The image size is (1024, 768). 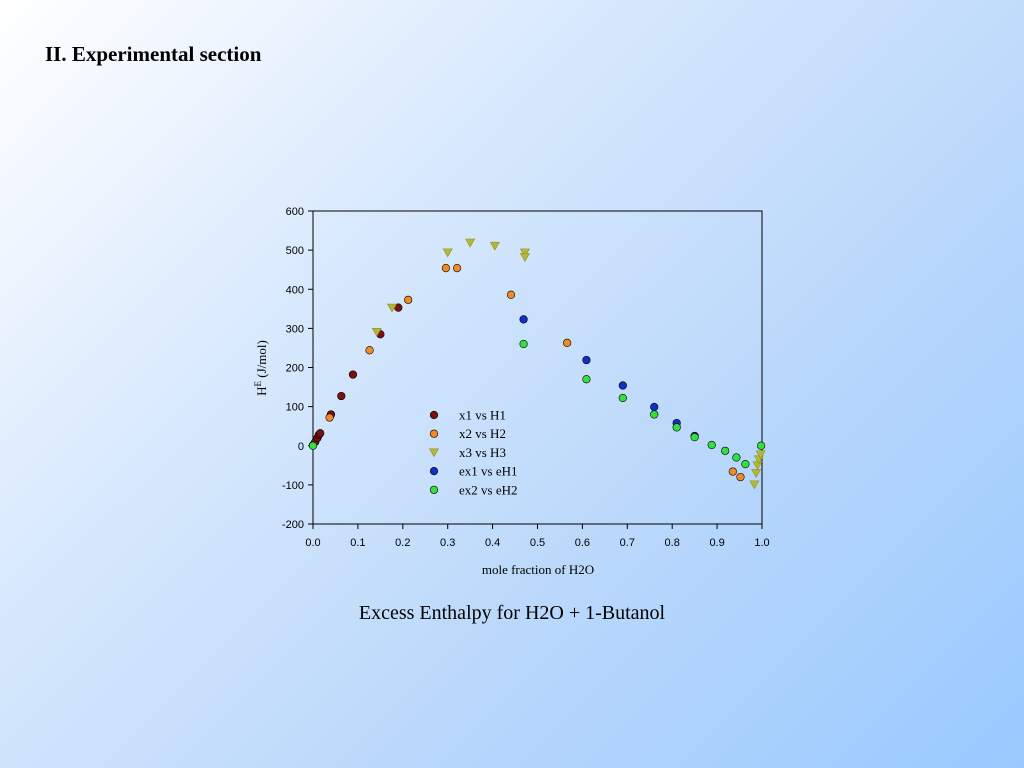 I want to click on legend-label: ex1 vs eH1, so click(x=488, y=471).